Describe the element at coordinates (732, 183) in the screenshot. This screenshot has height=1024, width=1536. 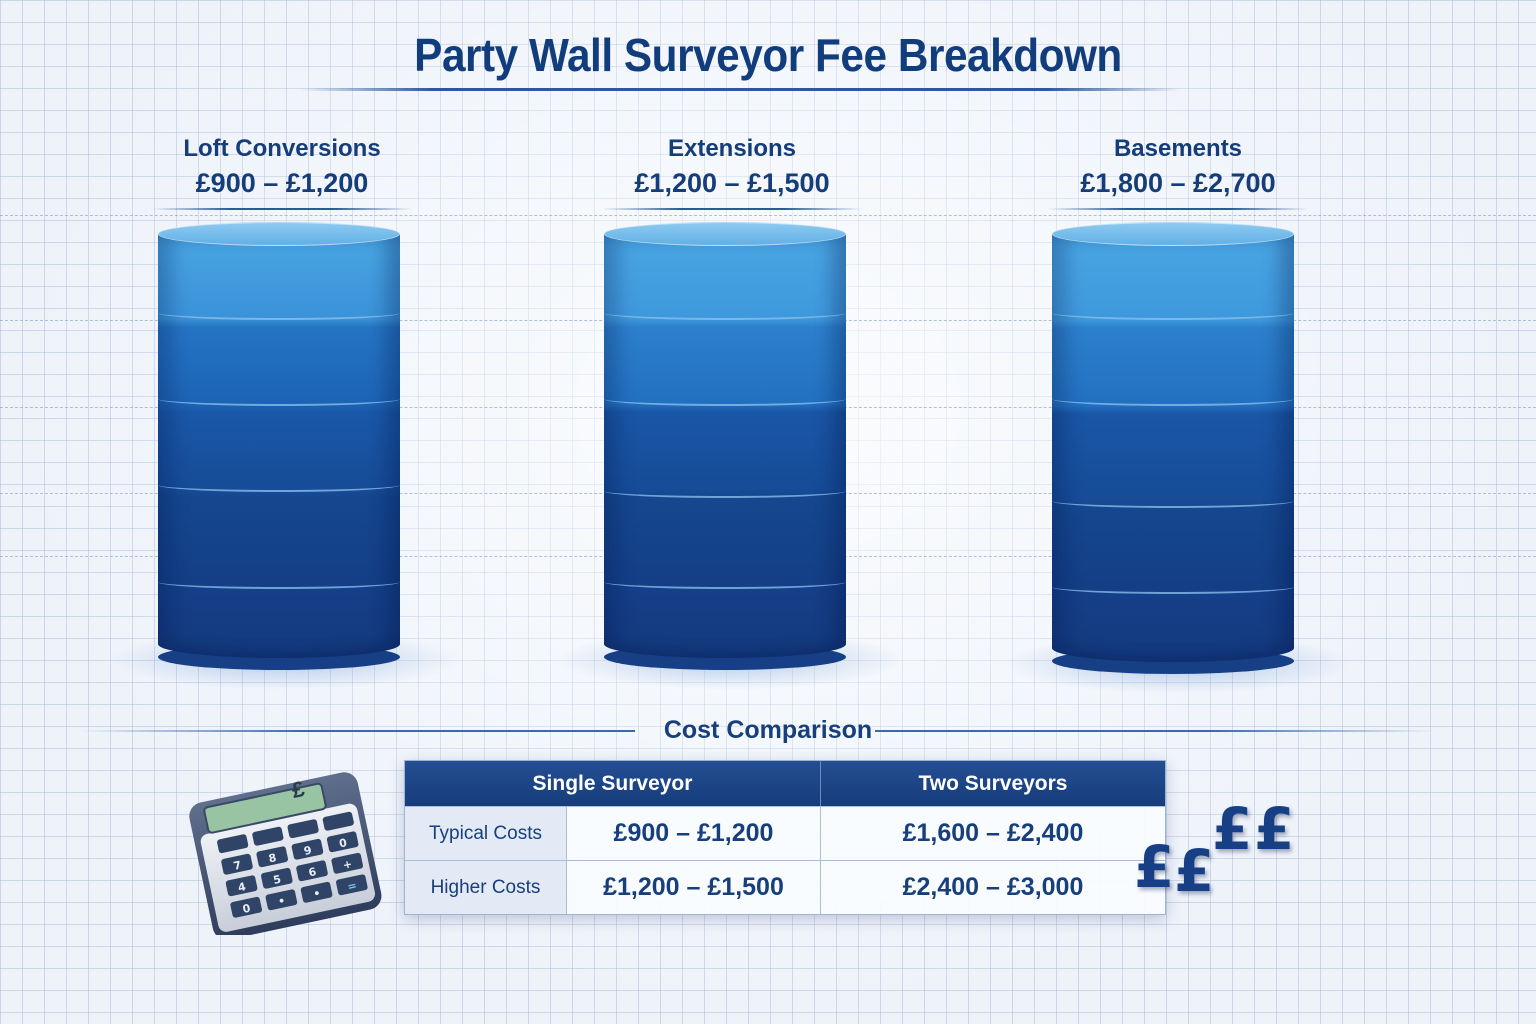
I see `column-price-range: £1,200 – £1,500` at that location.